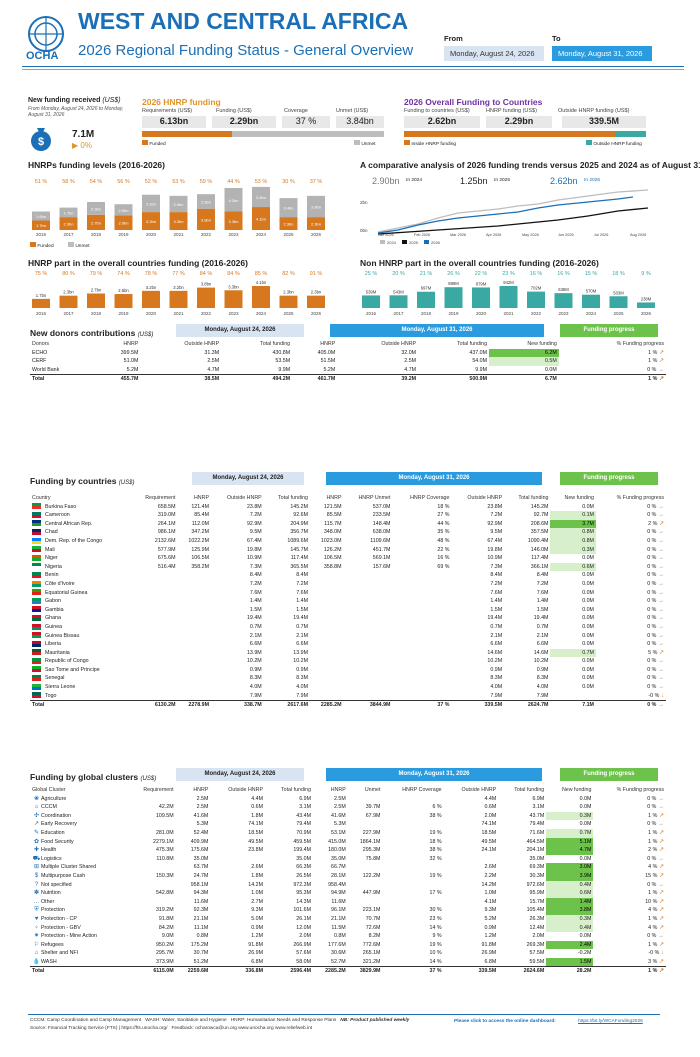 This screenshot has height=1057, width=700. Describe the element at coordinates (327, 705) in the screenshot. I see `total-cell: 2285.2M` at that location.